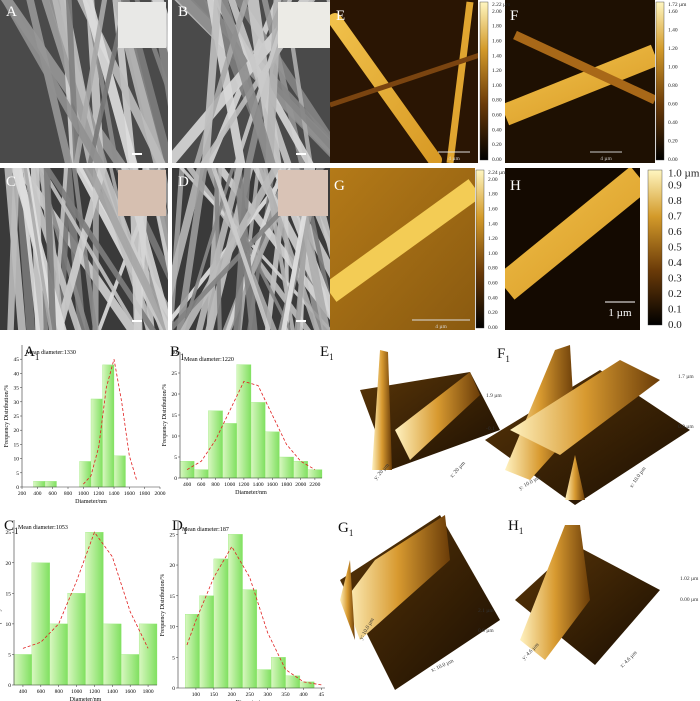 The height and width of the screenshot is (701, 700). I want to click on colorbar-tick-label: 1.40, so click(493, 224).